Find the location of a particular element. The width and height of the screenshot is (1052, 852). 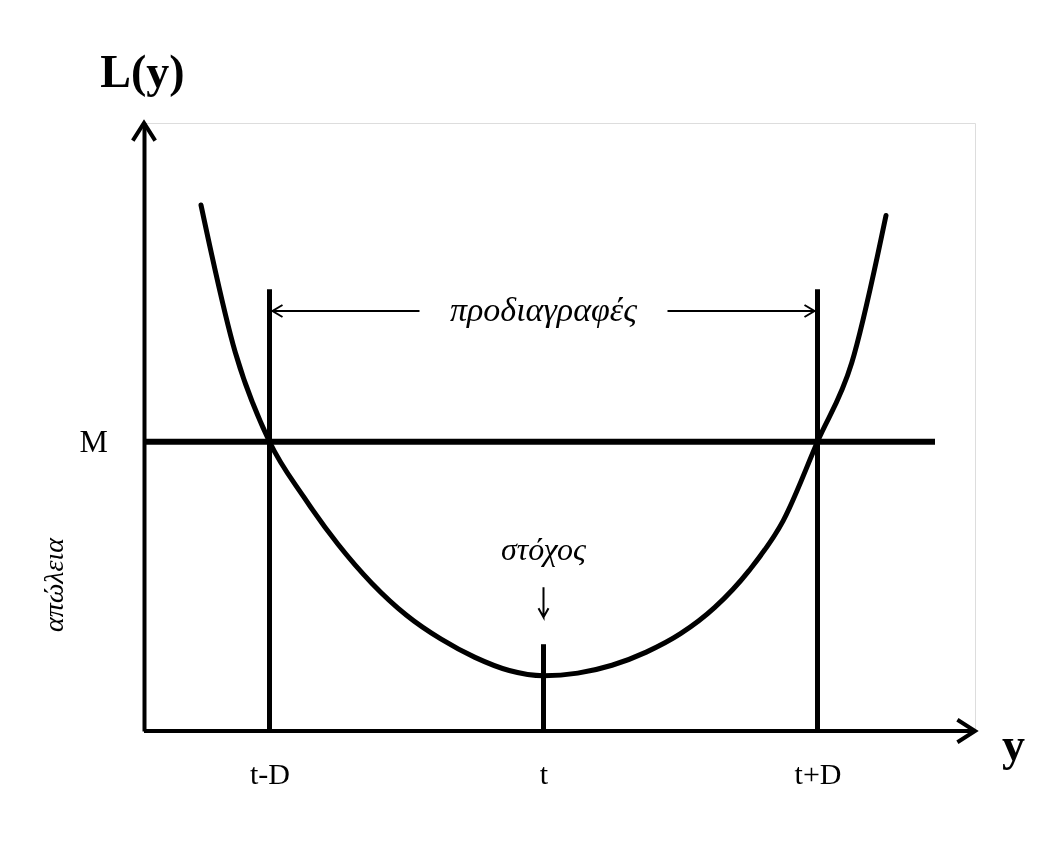

ref-line-label: M is located at coordinates (93, 440).